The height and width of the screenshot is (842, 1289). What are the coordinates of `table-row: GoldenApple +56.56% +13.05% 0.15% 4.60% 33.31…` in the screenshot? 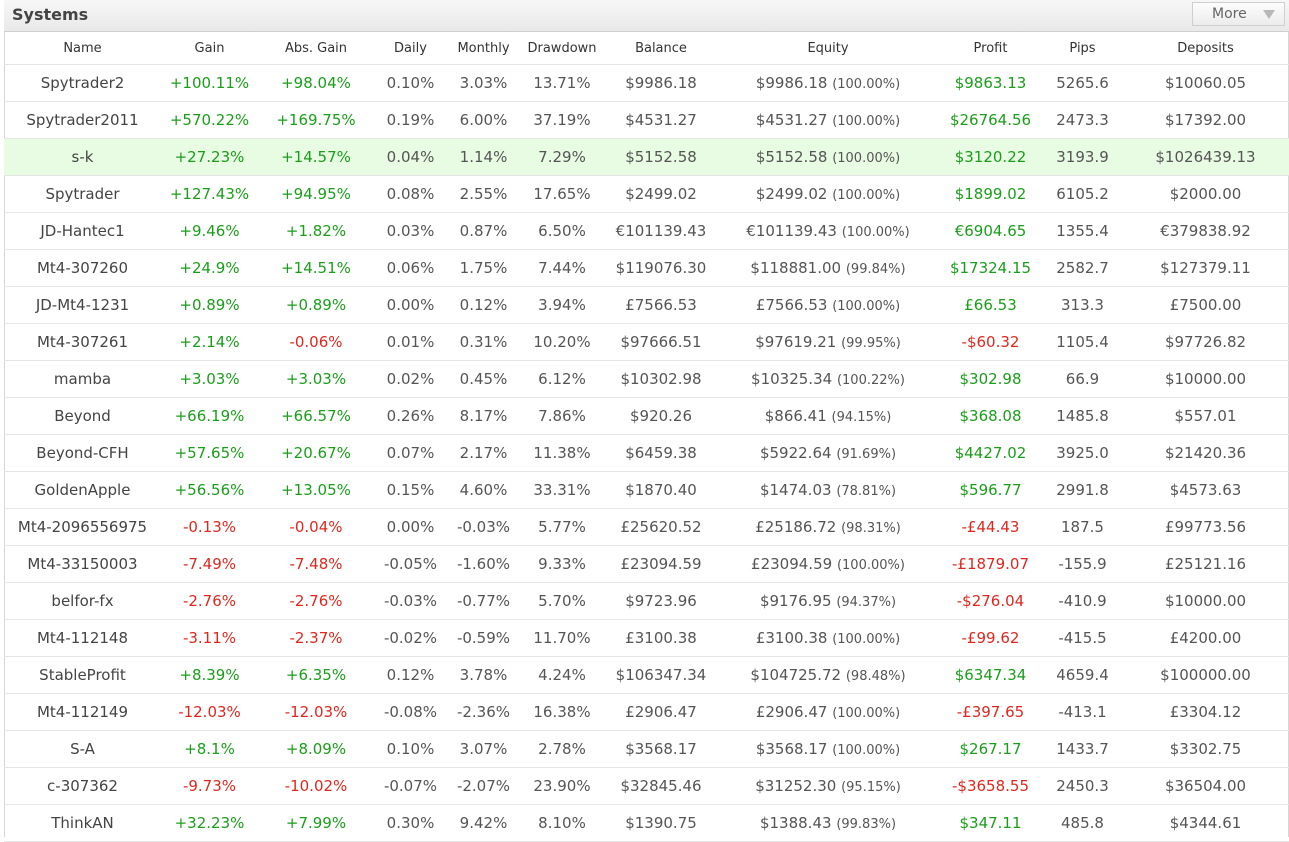 It's located at (646, 490).